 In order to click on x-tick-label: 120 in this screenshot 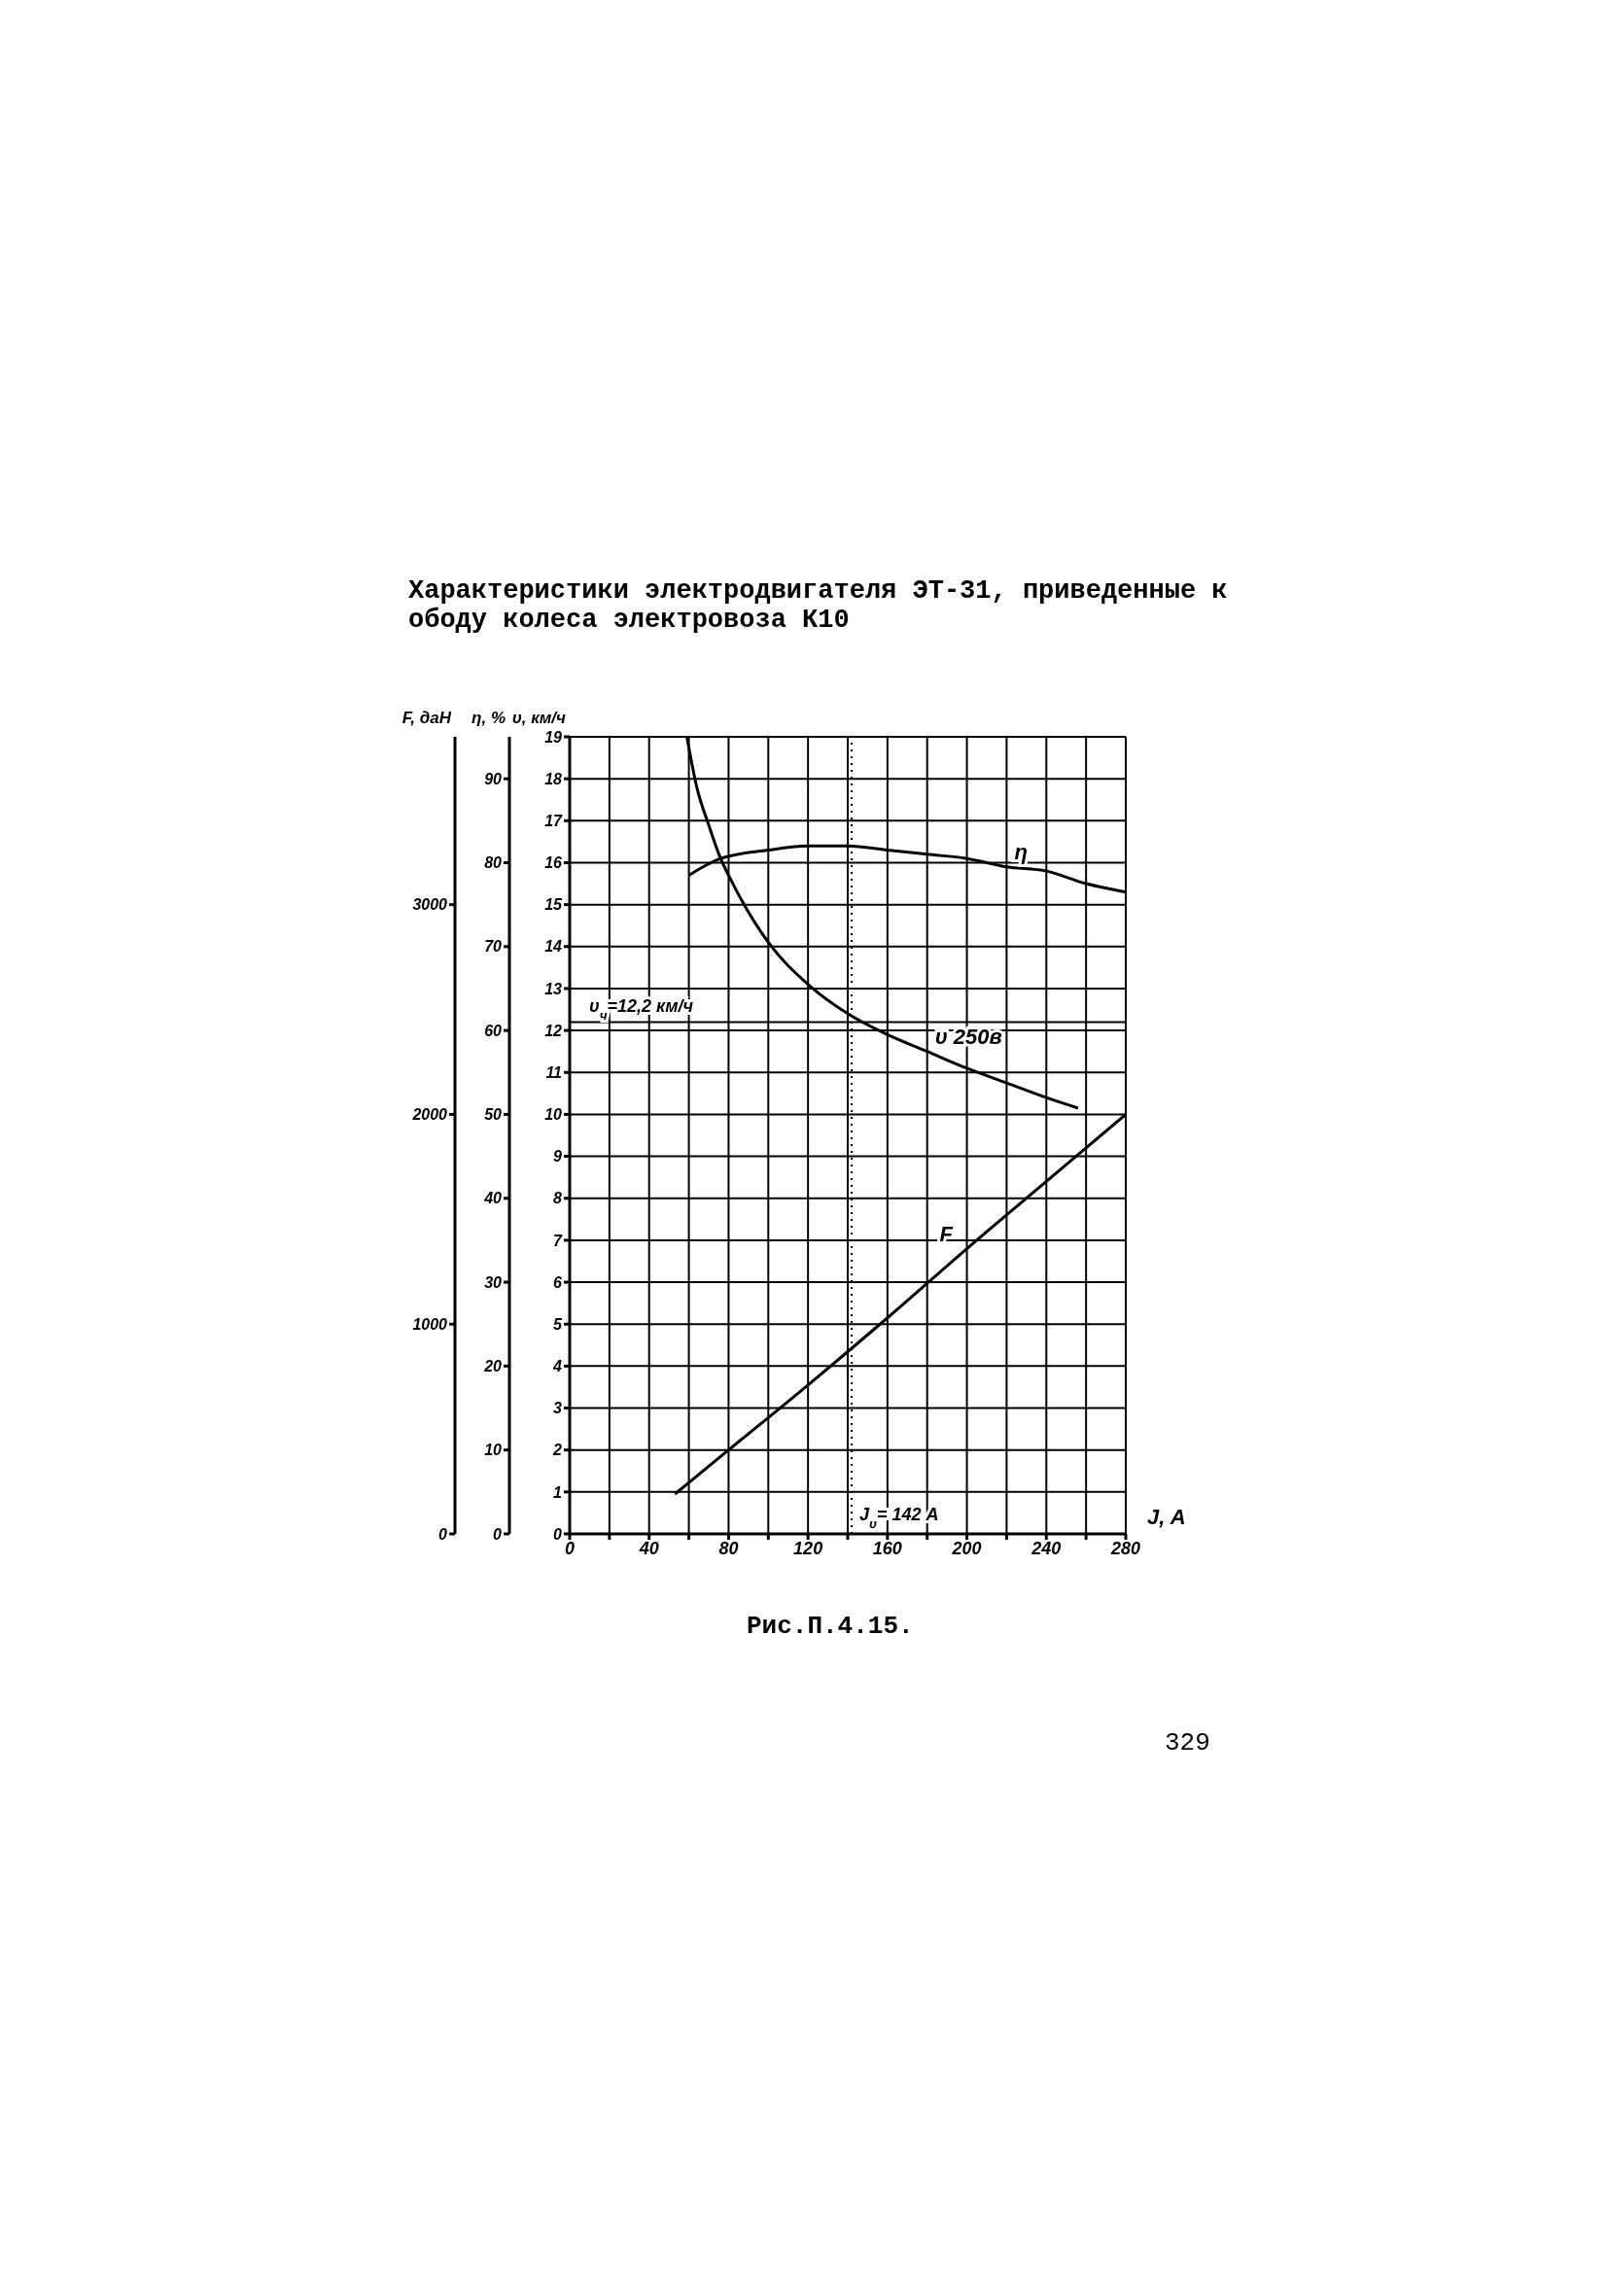, I will do `click(808, 1548)`.